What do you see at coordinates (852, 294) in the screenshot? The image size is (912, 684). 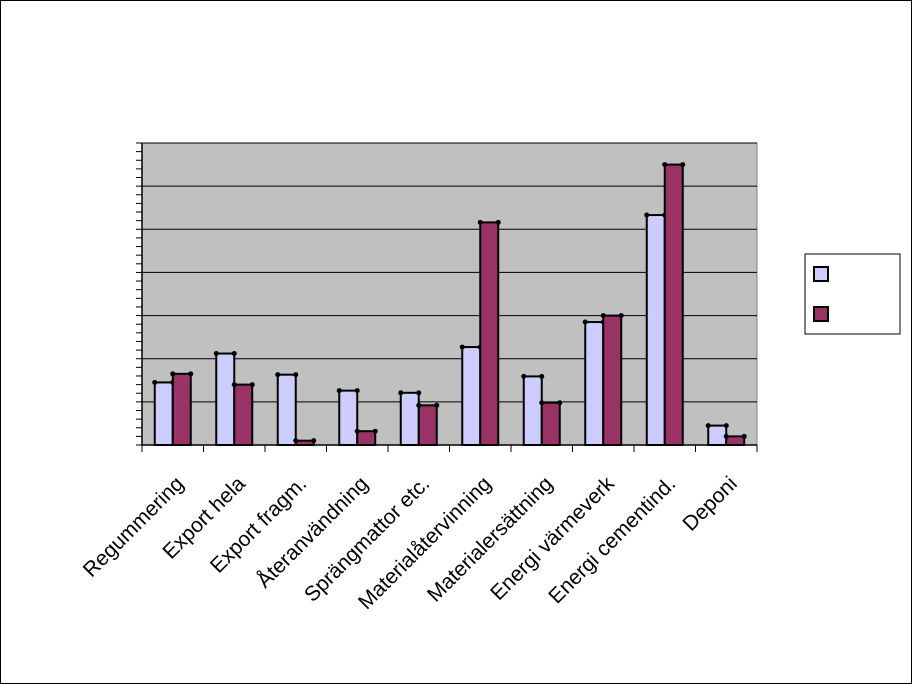 I see `legend` at bounding box center [852, 294].